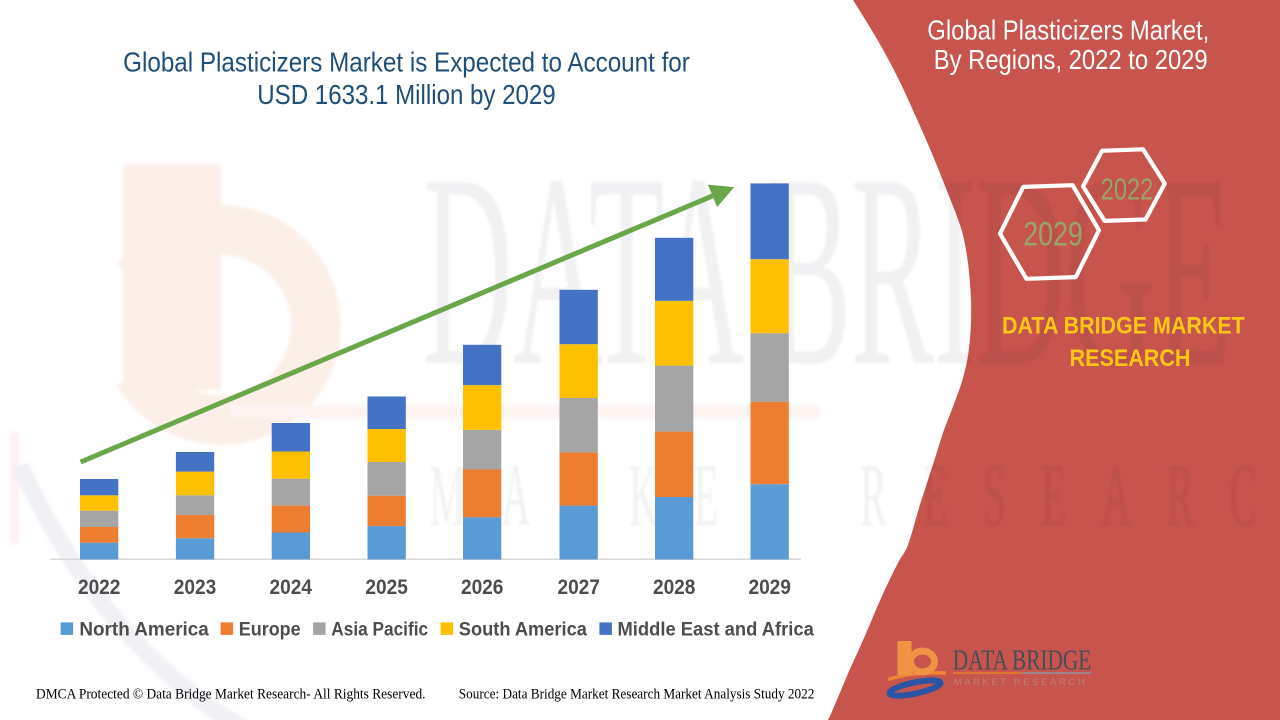 This screenshot has height=720, width=1280. I want to click on svg-text: 2027, so click(578, 586).